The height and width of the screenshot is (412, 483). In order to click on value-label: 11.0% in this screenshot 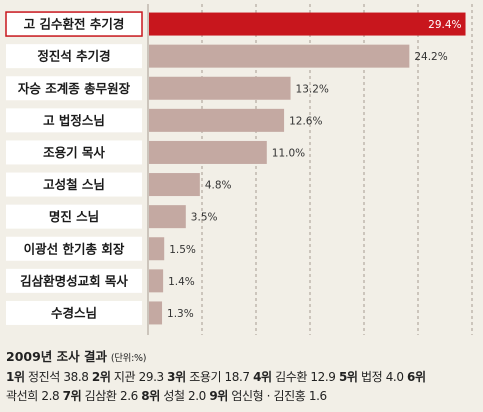, I will do `click(288, 153)`.